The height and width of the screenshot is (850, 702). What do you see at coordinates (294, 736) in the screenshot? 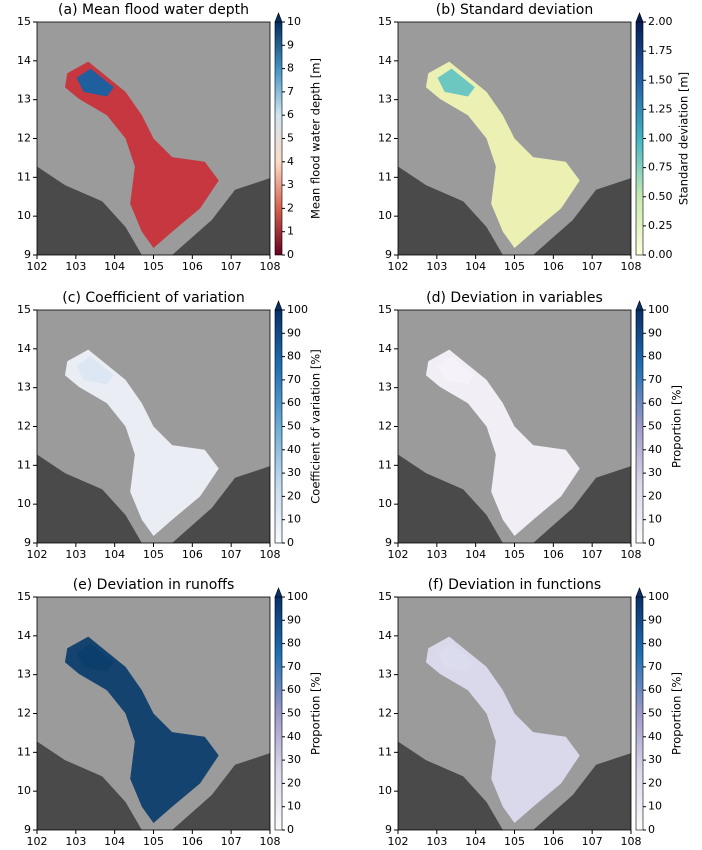
I see `colorbar-tick-label: 40` at bounding box center [294, 736].